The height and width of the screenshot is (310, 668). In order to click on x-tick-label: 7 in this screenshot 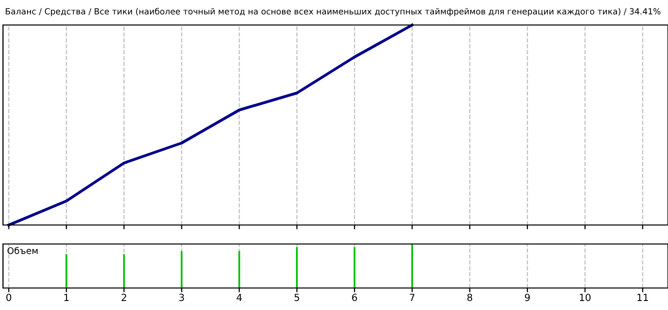, I will do `click(412, 297)`.